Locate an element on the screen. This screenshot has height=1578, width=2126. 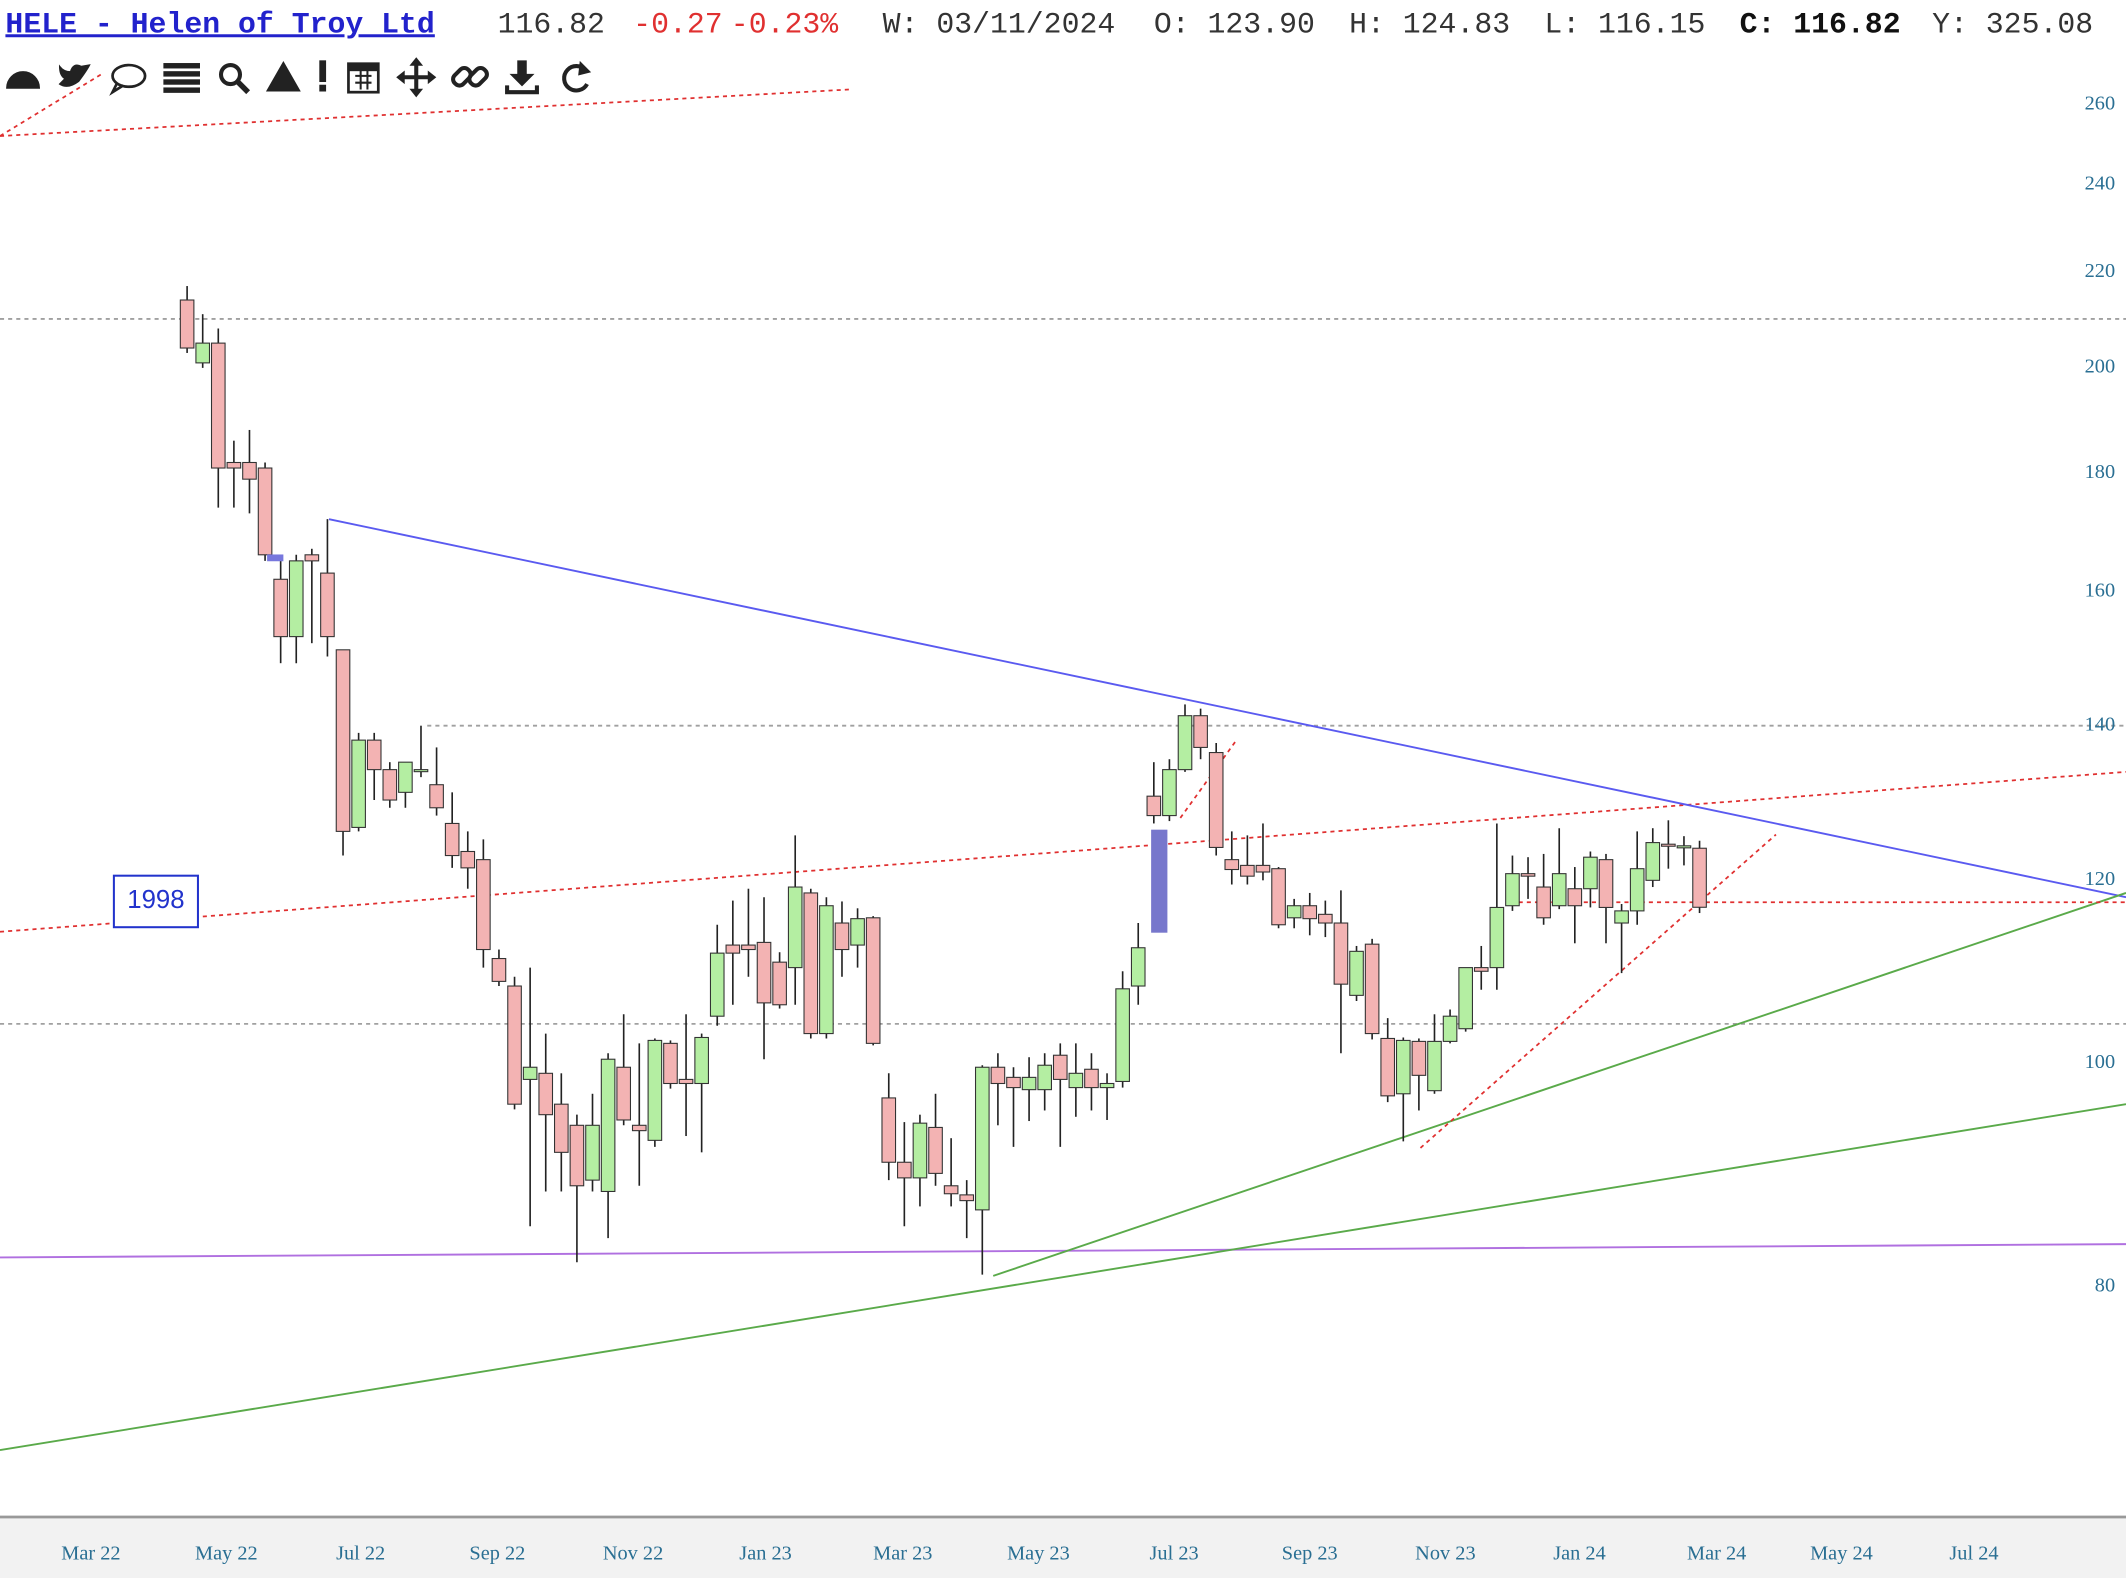
dashboard-icon is located at coordinates (23, 80).